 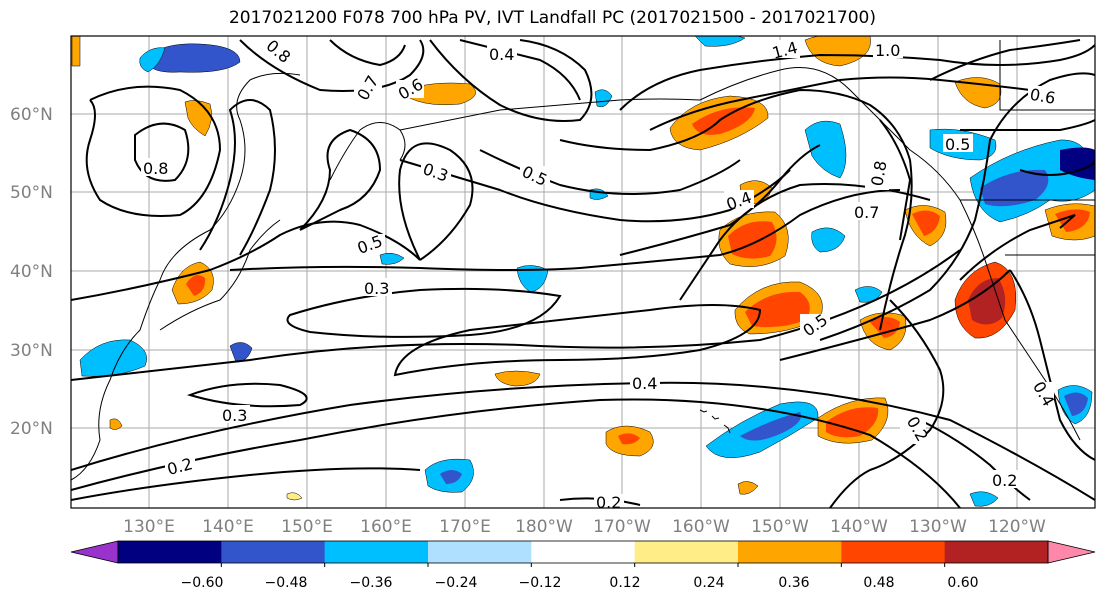 I want to click on lon-label: 150°W, so click(x=780, y=527).